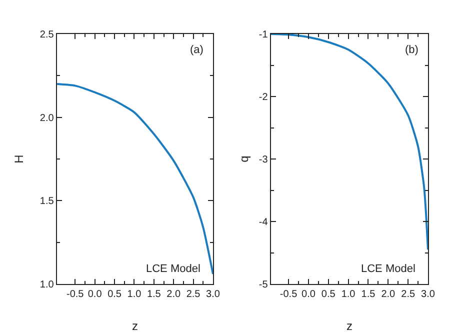 The width and height of the screenshot is (474, 335). I want to click on annotation: (a), so click(197, 50).